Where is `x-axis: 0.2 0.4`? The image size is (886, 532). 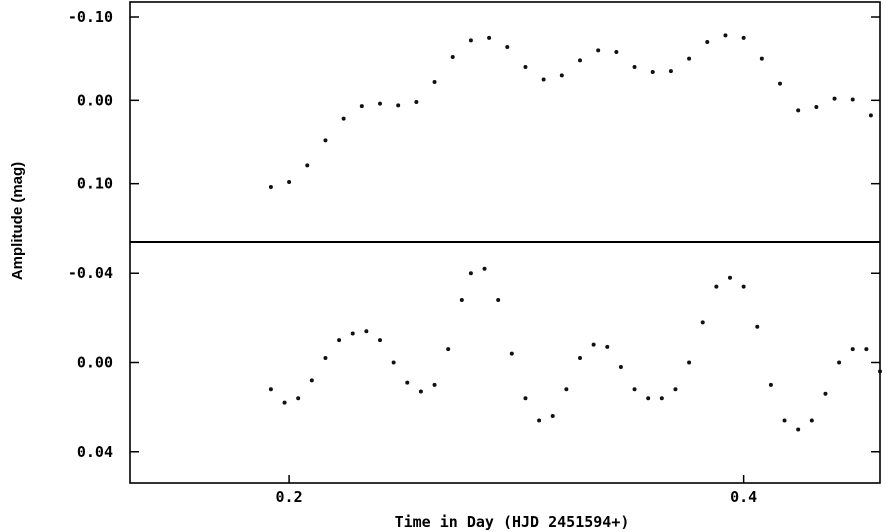 x-axis: 0.2 0.4 is located at coordinates (516, 490).